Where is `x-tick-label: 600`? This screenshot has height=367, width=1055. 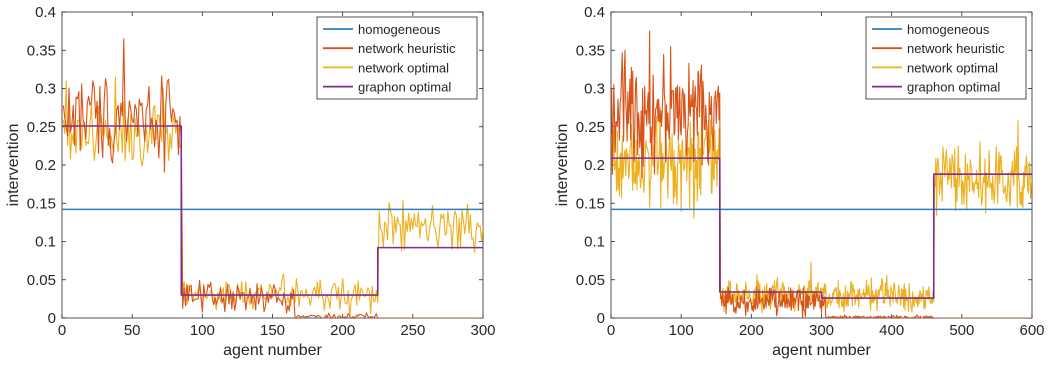
x-tick-label: 600 is located at coordinates (1031, 330).